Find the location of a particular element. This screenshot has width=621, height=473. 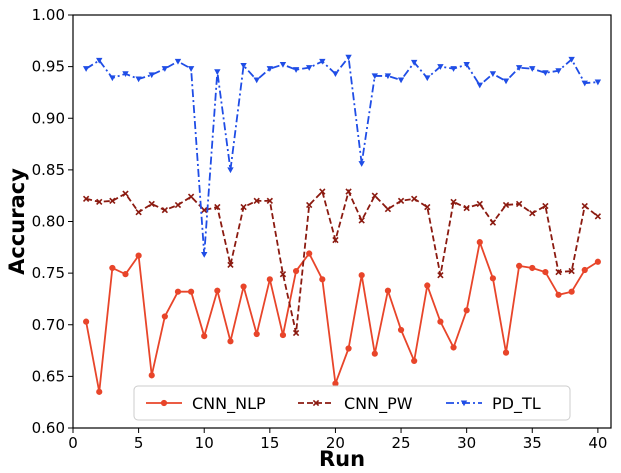

legend-item-pd-tl: PD_TL is located at coordinates (493, 404).